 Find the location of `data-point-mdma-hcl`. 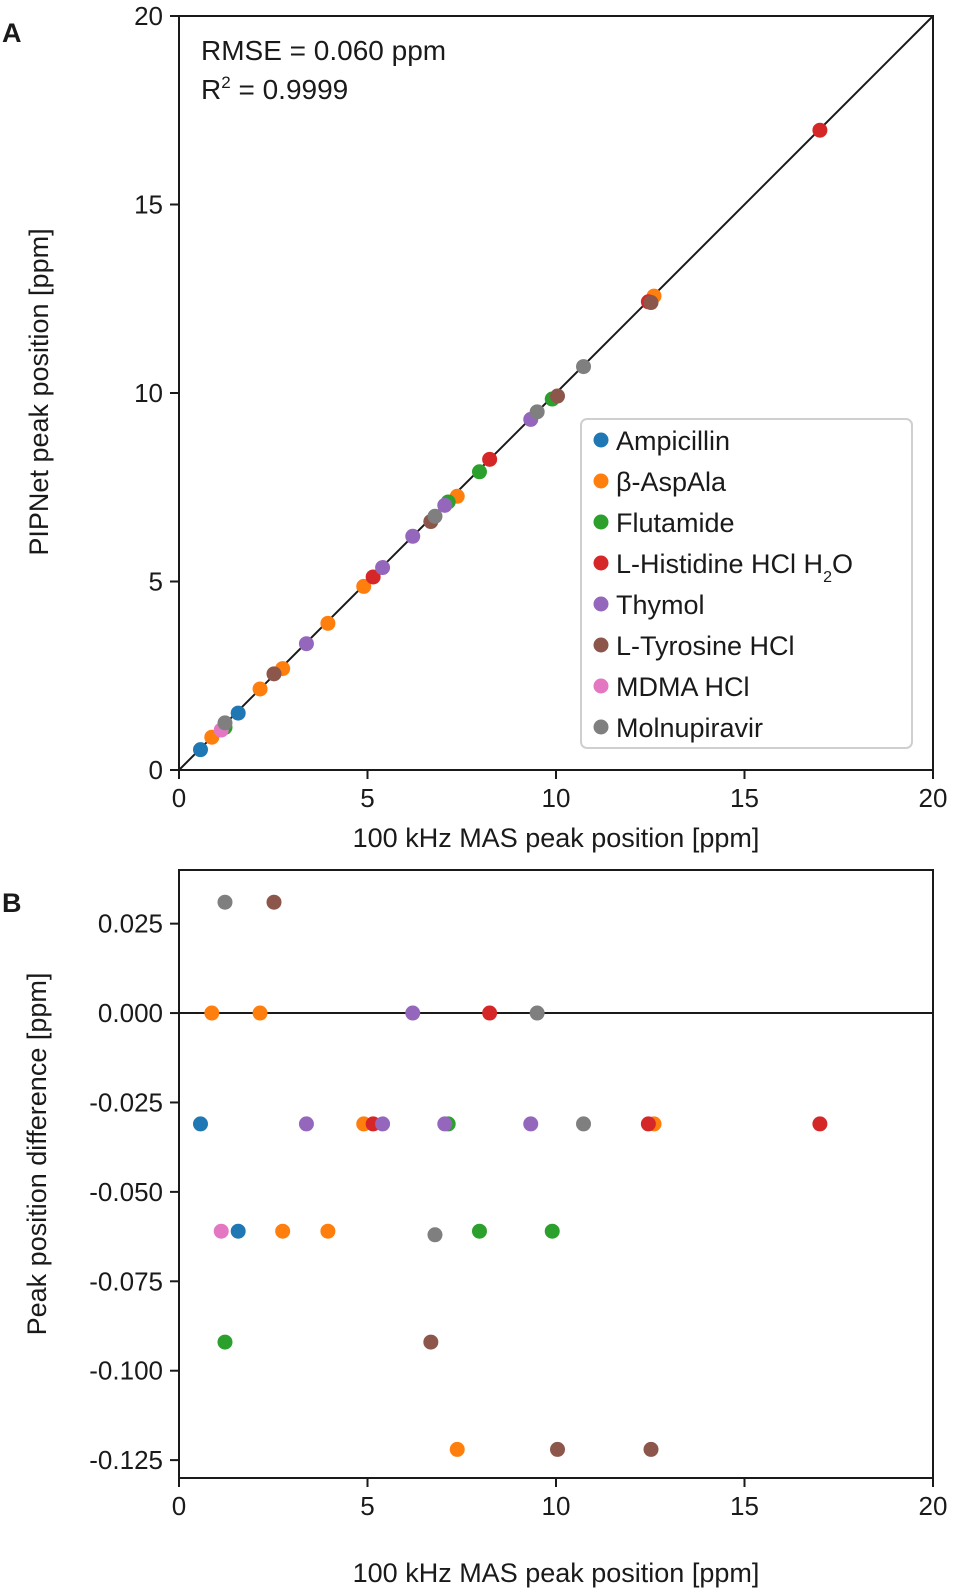

data-point-mdma-hcl is located at coordinates (221, 1231).